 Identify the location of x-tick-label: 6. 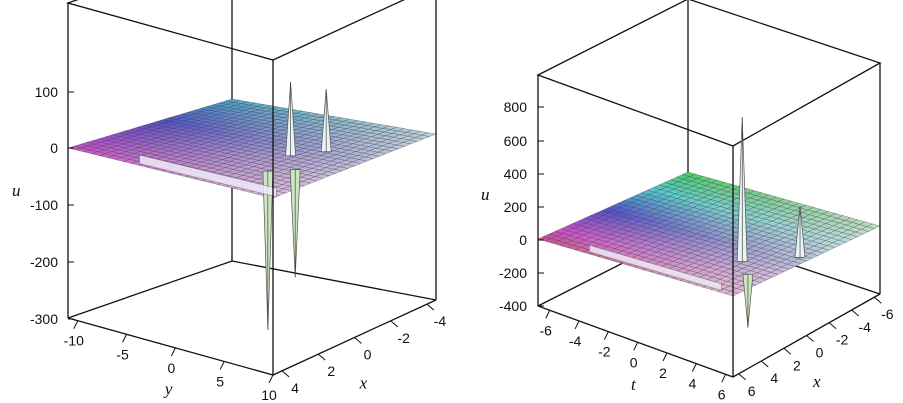
(752, 391).